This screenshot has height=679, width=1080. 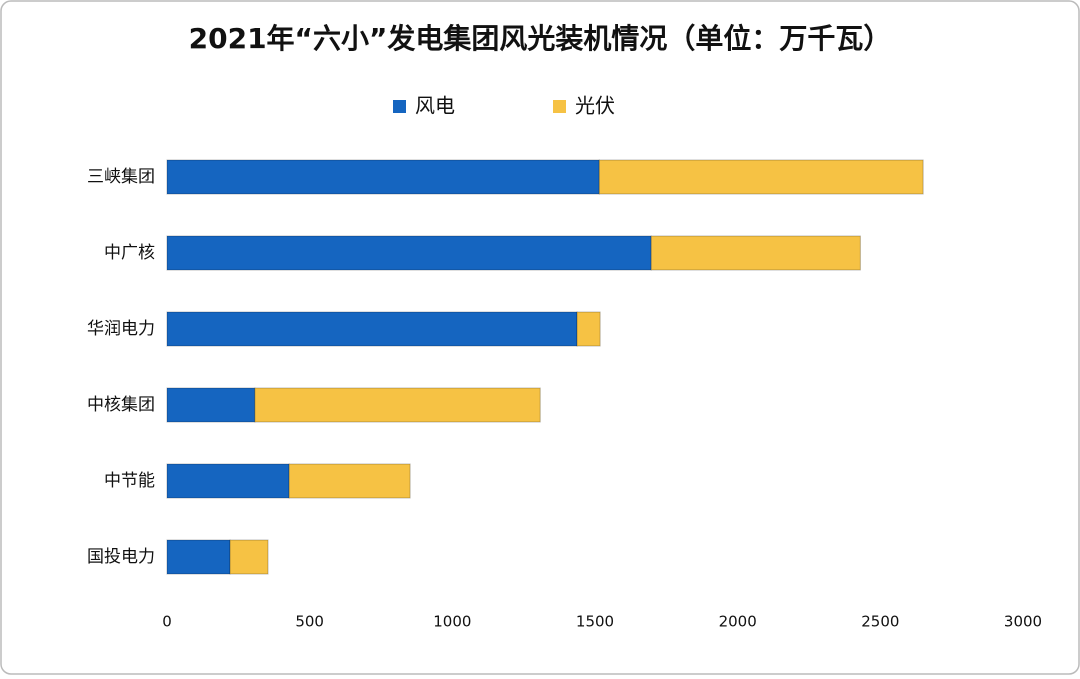 I want to click on x-tick-label: 2000, so click(x=738, y=622).